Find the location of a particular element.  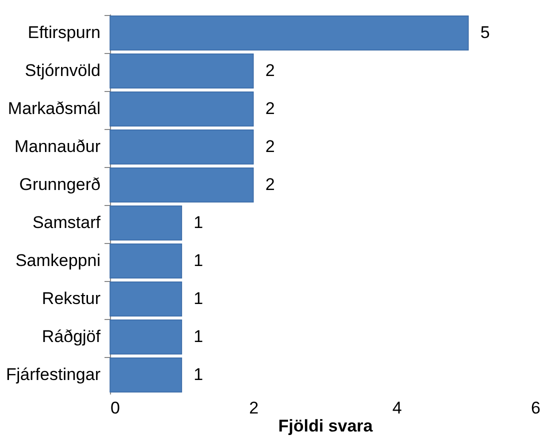

y-tick-label: Stjórnvöld is located at coordinates (62, 70).